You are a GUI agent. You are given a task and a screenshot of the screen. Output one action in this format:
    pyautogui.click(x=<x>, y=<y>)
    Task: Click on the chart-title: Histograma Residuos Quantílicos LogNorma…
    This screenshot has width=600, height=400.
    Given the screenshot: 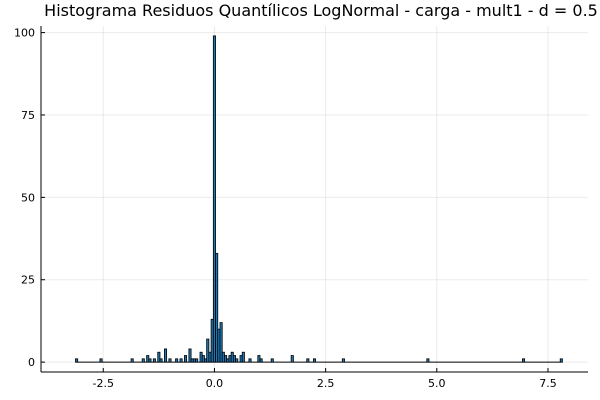 What is the action you would take?
    pyautogui.click(x=321, y=10)
    